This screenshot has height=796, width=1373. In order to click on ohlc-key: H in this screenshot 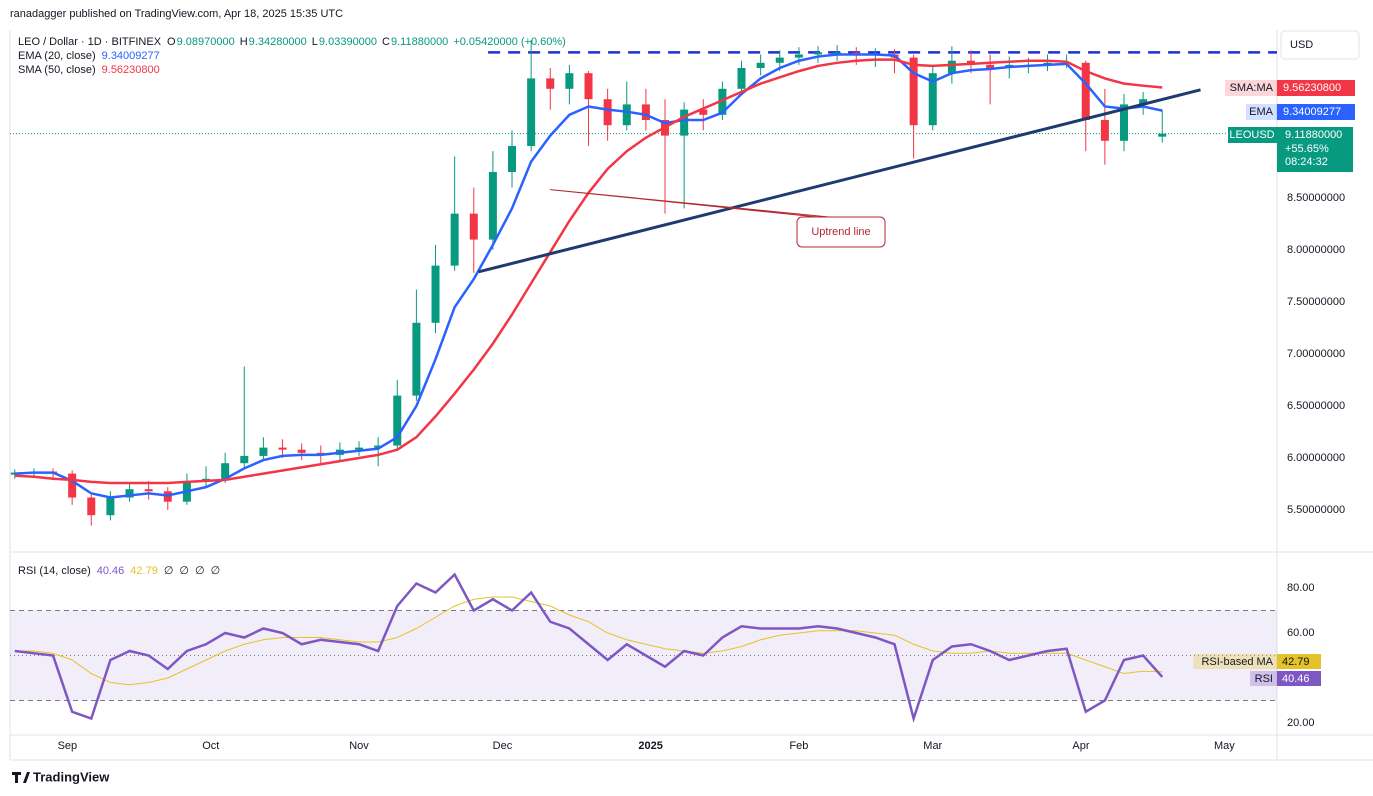, I will do `click(243, 42)`.